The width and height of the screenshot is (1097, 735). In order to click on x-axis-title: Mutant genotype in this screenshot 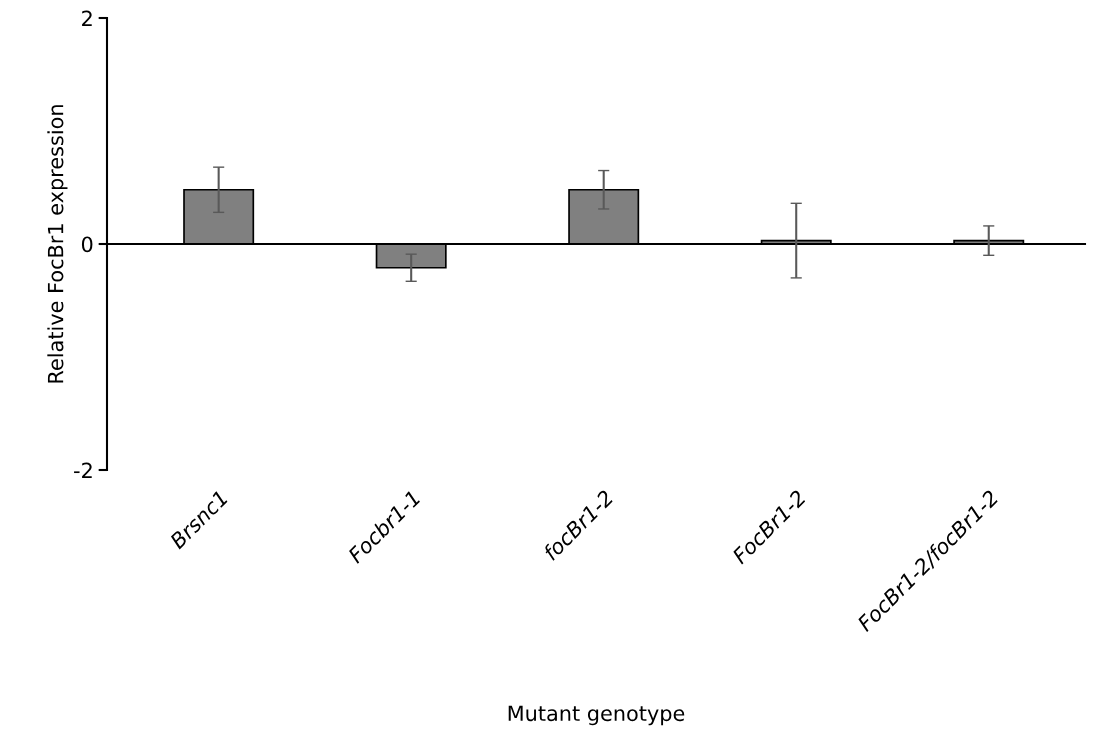, I will do `click(596, 715)`.